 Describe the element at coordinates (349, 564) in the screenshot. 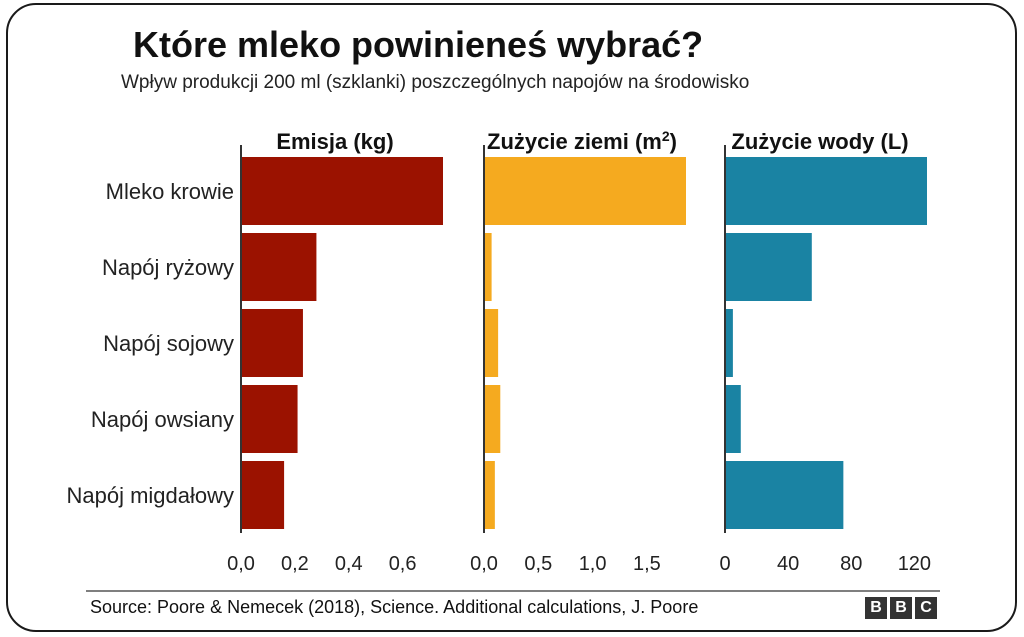

I see `tick-label: 0,4` at that location.